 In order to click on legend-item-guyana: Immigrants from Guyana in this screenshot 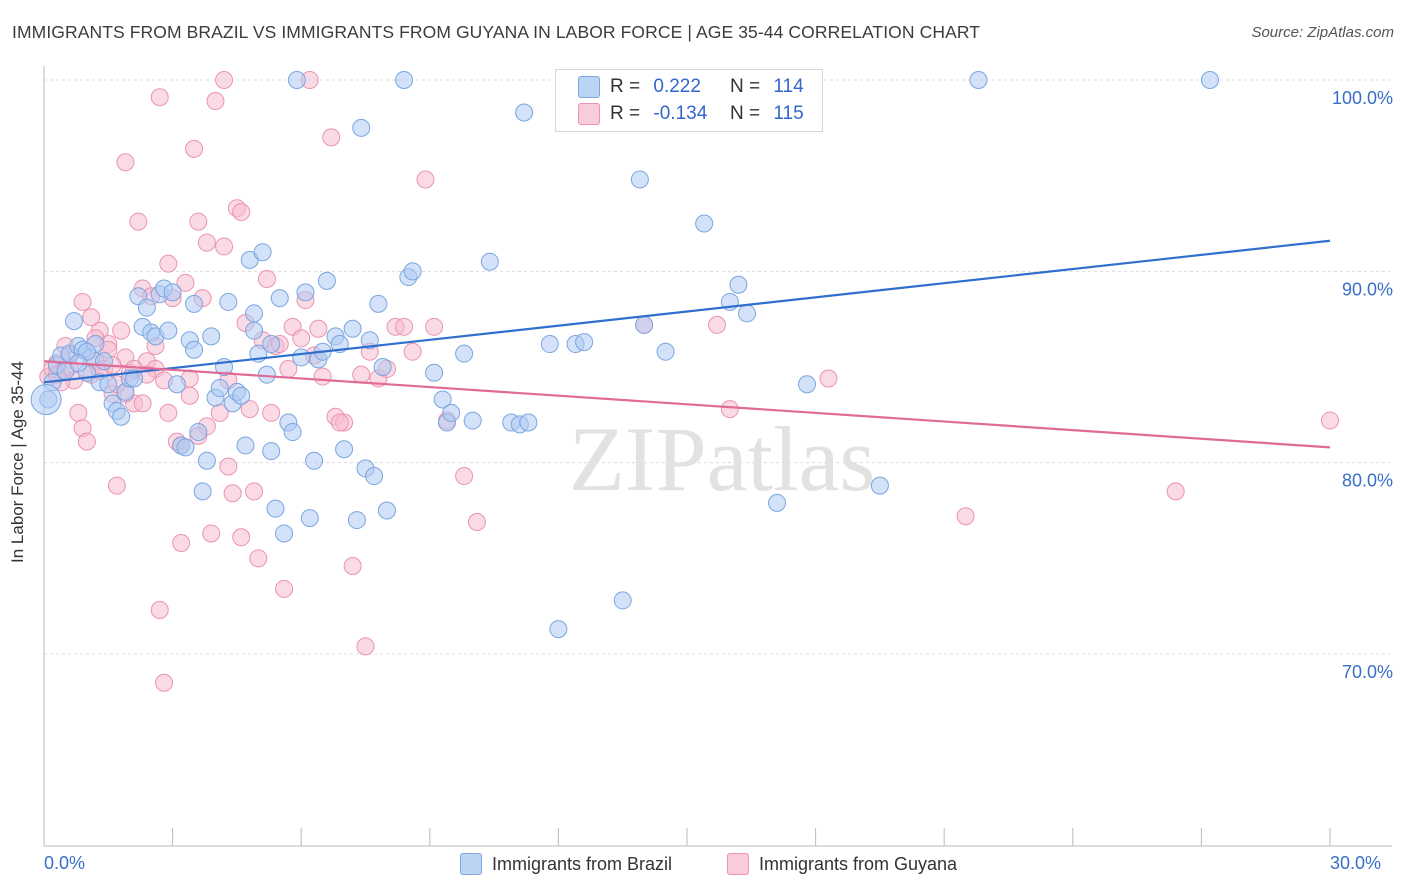, I will do `click(842, 864)`.